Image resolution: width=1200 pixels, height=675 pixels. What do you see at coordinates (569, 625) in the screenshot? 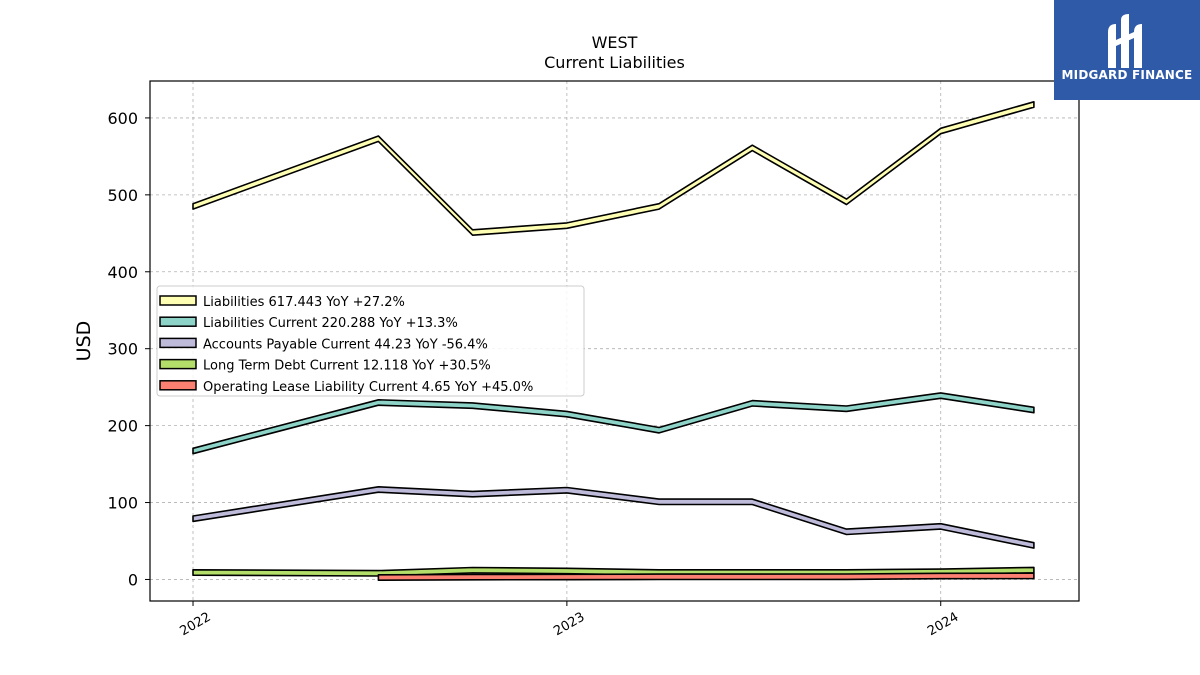
I see `x-tick-label: 2023` at bounding box center [569, 625].